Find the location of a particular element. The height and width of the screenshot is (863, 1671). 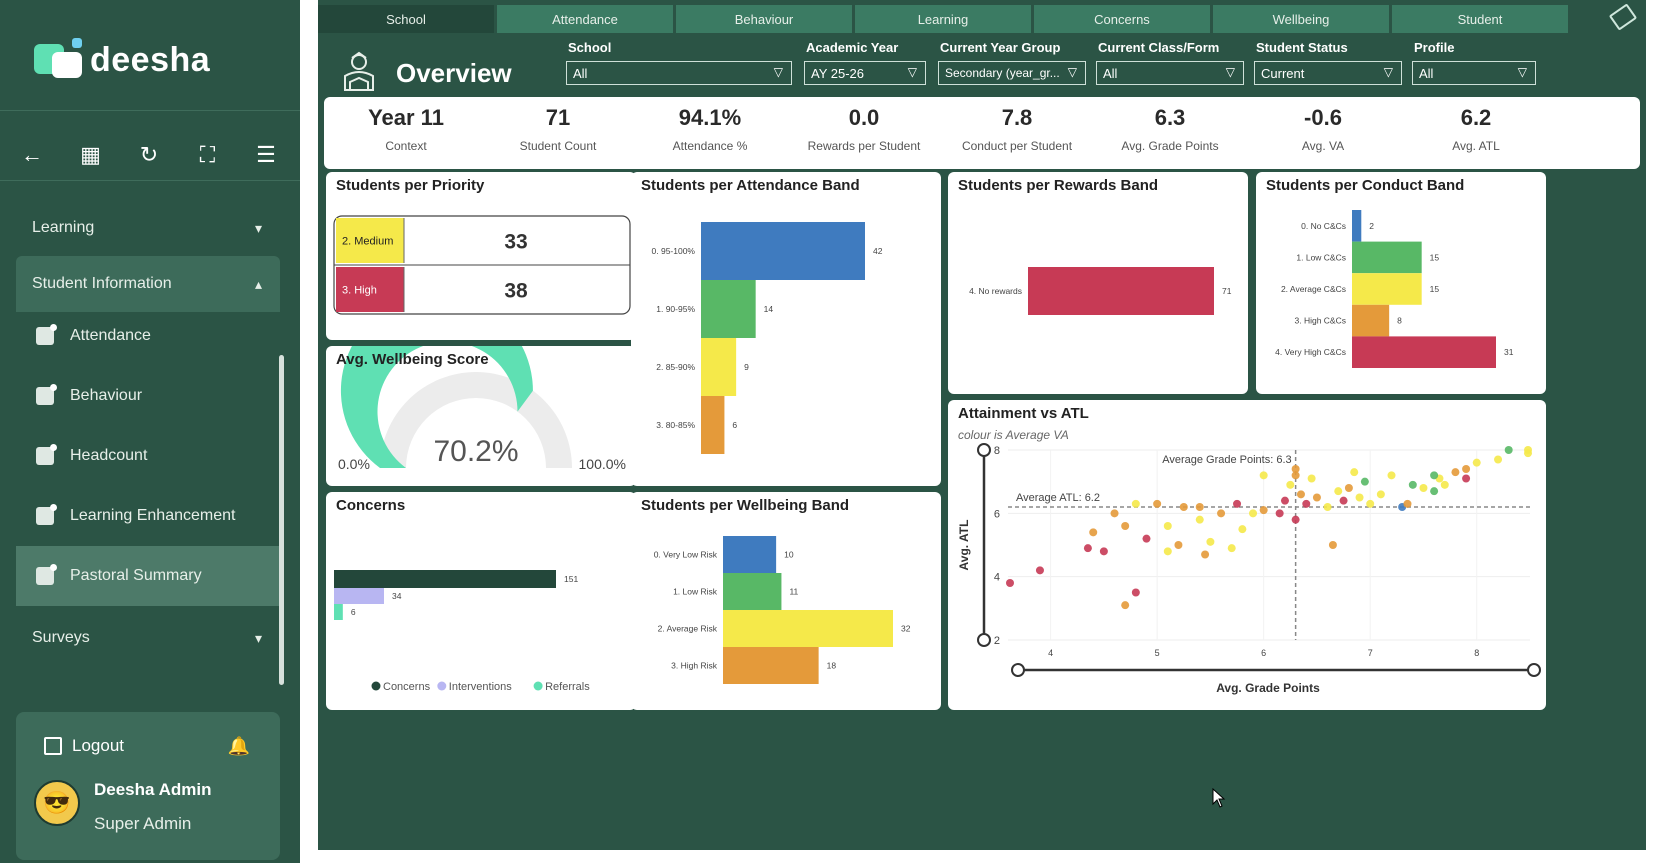

deesha-logo: deesha is located at coordinates (121, 60).